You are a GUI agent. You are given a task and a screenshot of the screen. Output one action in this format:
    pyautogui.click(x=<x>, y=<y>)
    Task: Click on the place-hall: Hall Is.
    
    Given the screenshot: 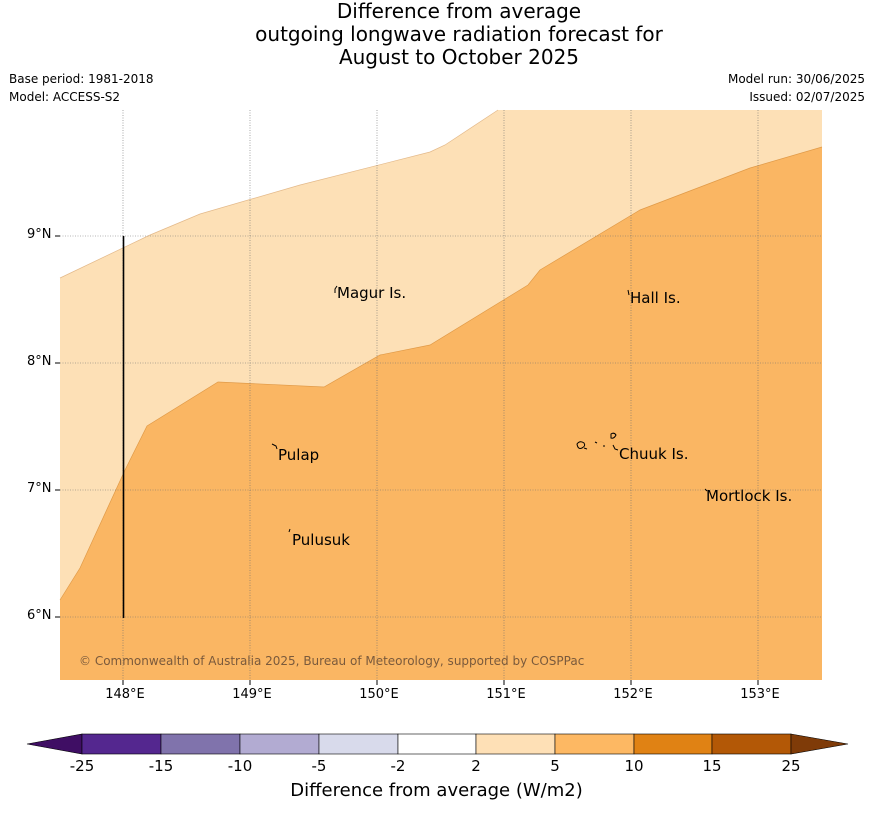 What is the action you would take?
    pyautogui.click(x=655, y=298)
    